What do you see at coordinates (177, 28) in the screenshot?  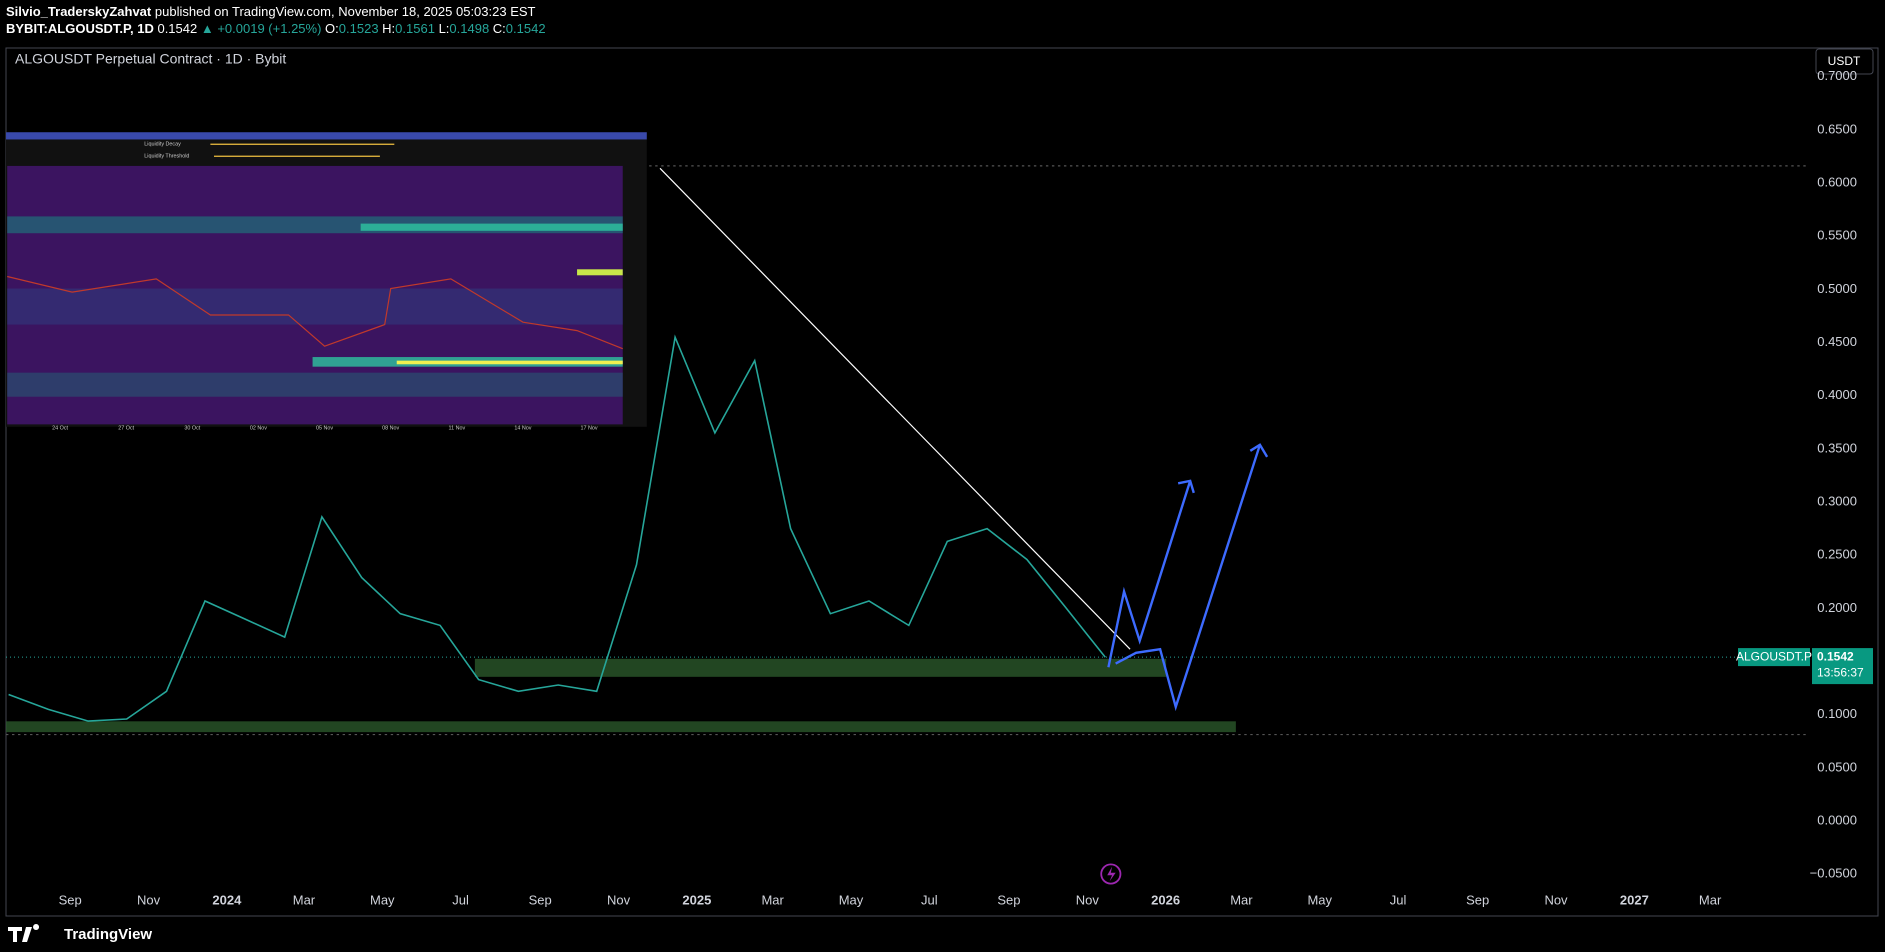 I see `last: 0.1542` at bounding box center [177, 28].